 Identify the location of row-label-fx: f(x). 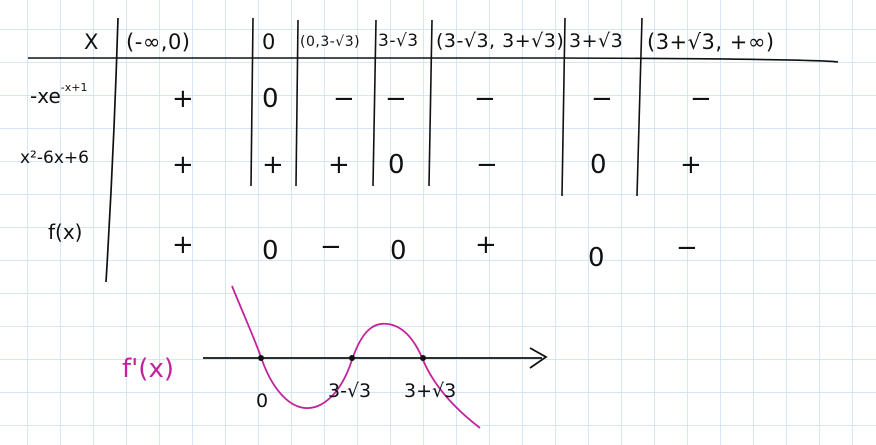
(65, 232).